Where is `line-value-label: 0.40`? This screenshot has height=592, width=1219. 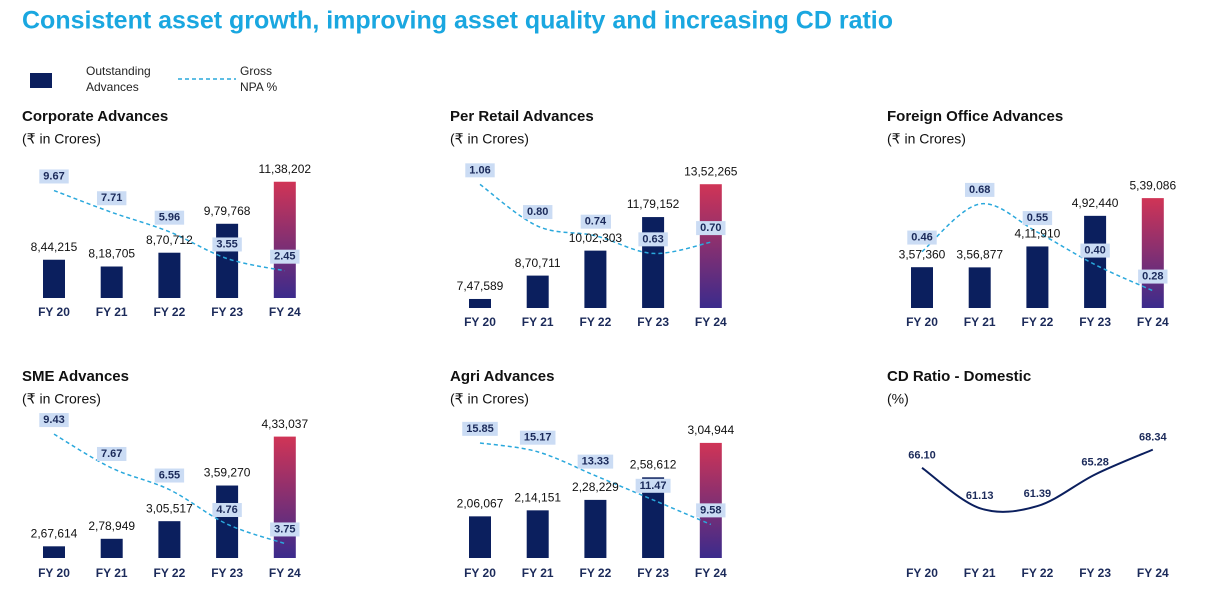
line-value-label: 0.40 is located at coordinates (1094, 251).